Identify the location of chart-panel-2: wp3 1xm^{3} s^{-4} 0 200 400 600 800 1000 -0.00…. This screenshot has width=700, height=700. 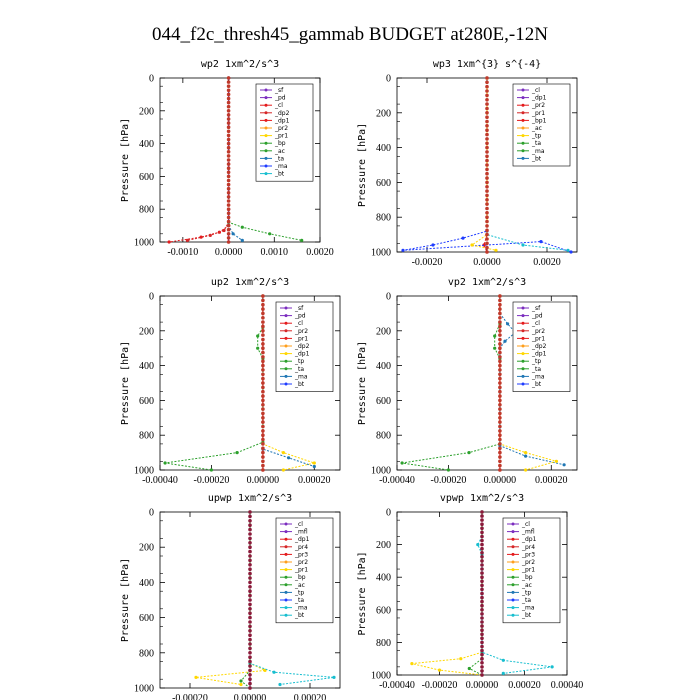
(467, 163).